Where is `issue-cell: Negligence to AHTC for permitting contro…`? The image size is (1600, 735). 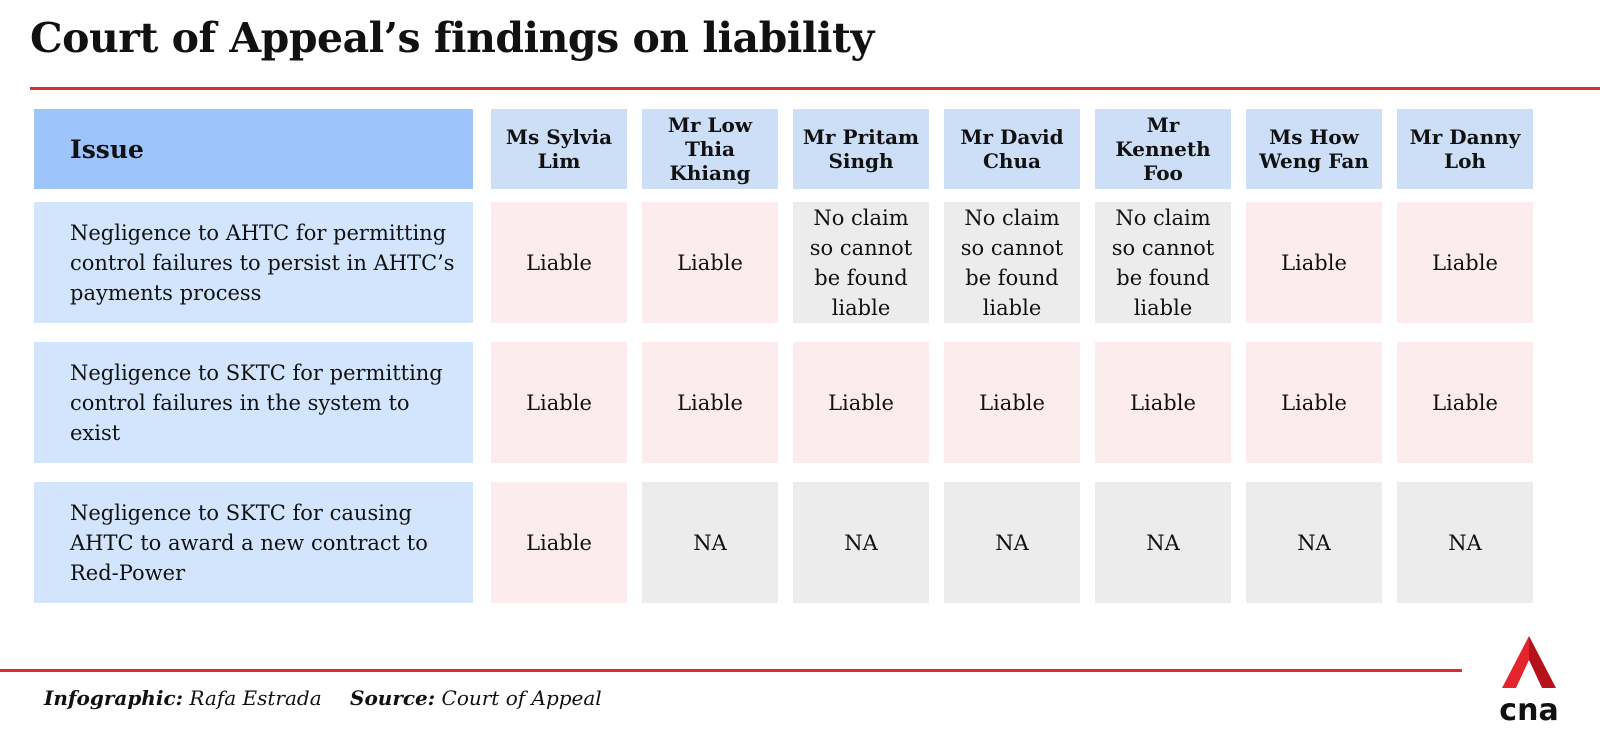 issue-cell: Negligence to AHTC for permitting contro… is located at coordinates (253, 262).